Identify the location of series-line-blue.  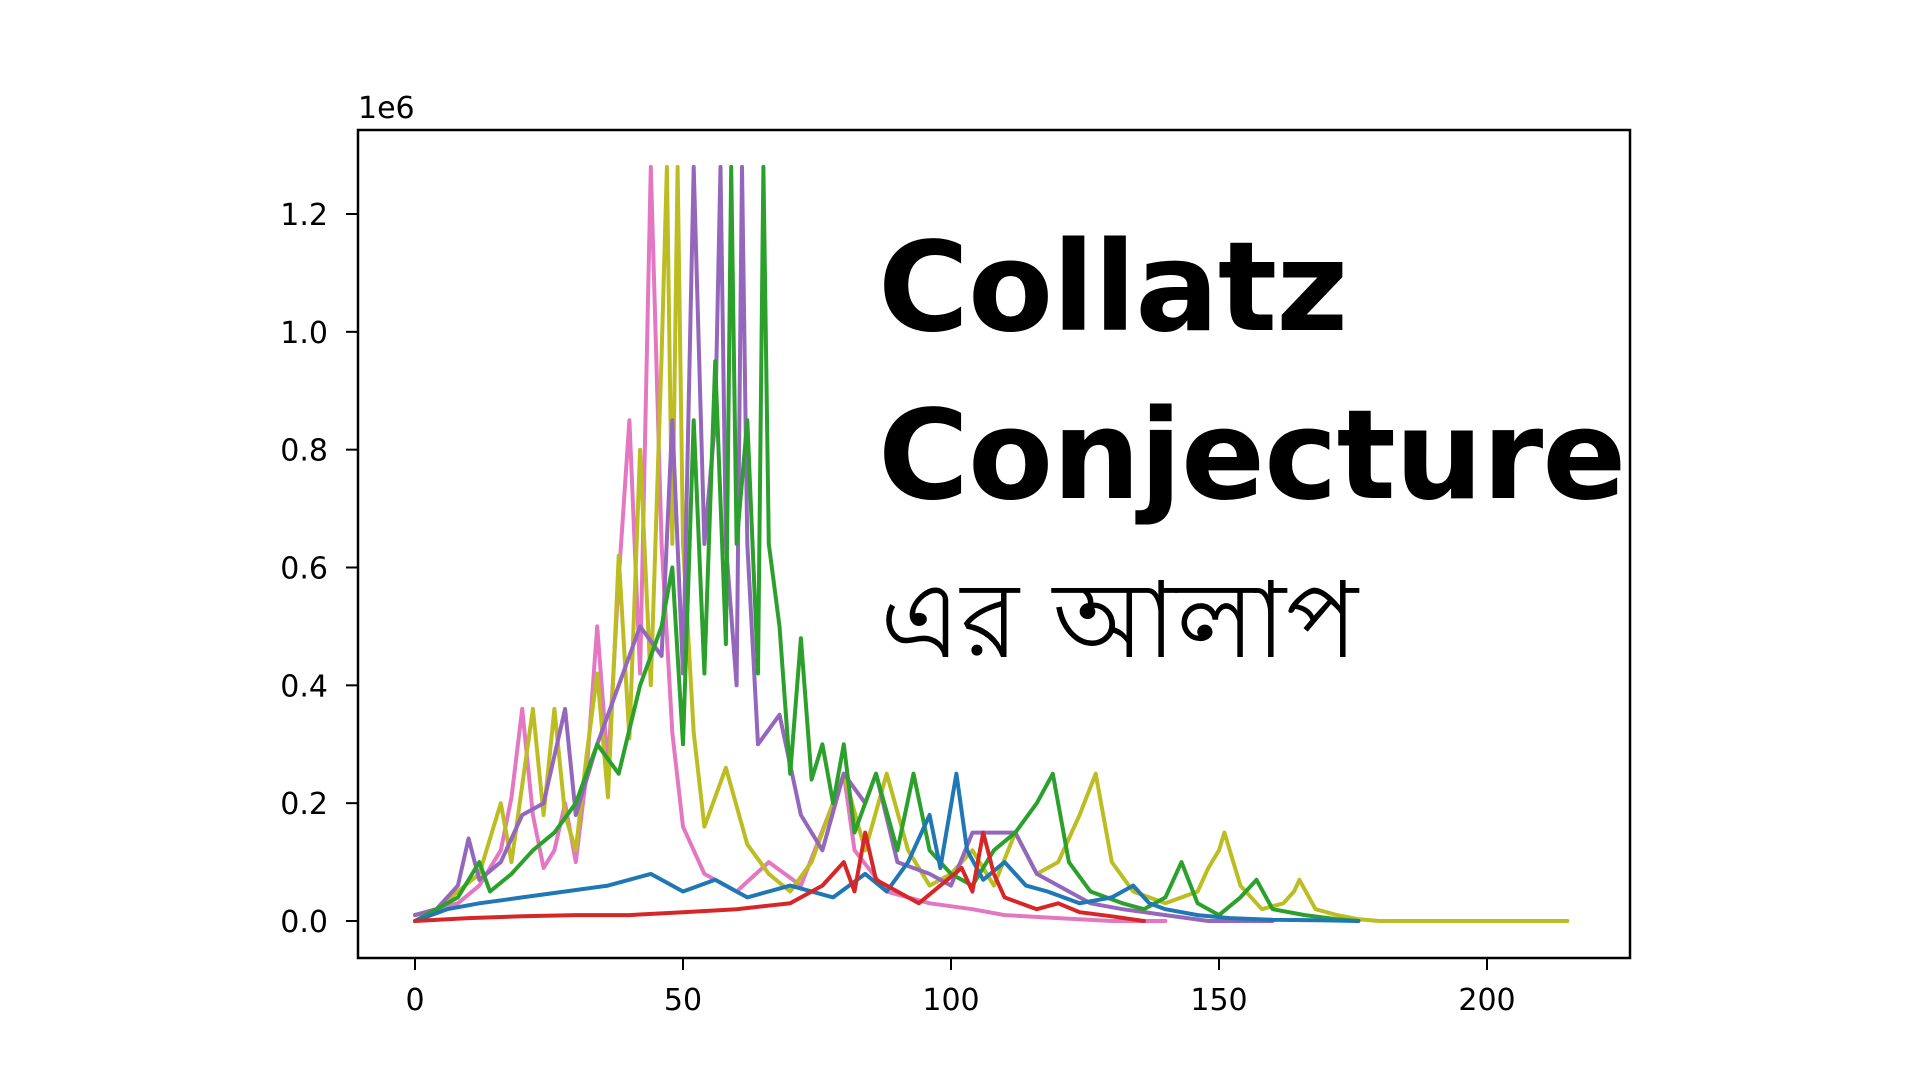
(887, 847).